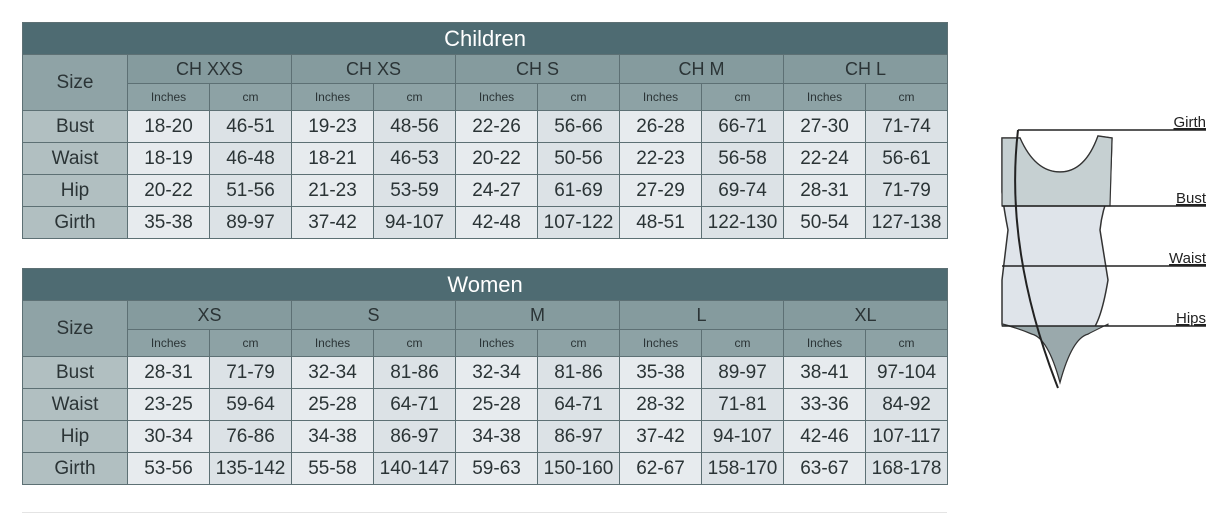 The image size is (1229, 516). I want to click on value-cell: 30-34, so click(168, 436).